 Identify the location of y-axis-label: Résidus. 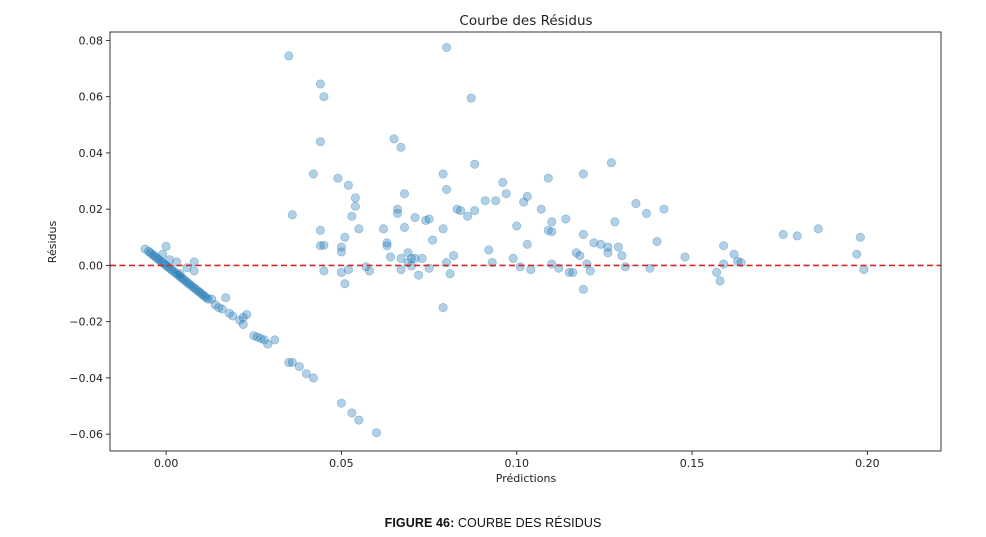
(52, 242).